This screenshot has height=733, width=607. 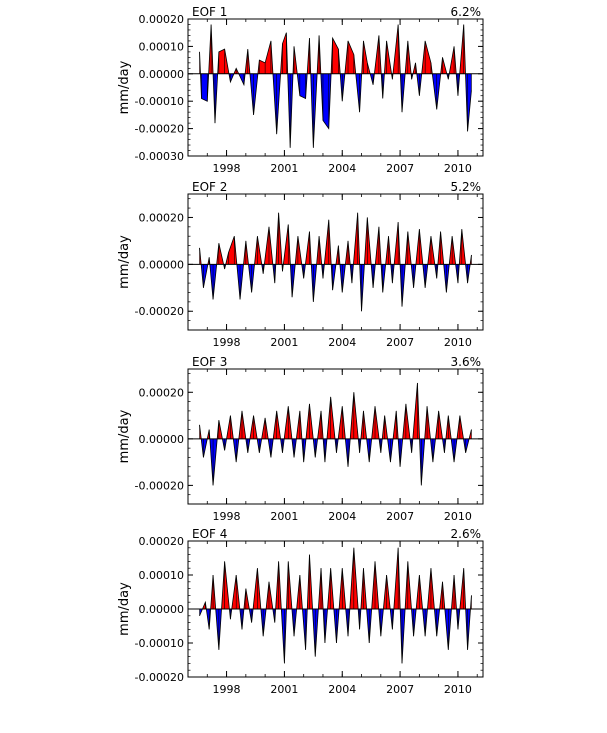 I want to click on panel-title: EOF 4, so click(x=209, y=534).